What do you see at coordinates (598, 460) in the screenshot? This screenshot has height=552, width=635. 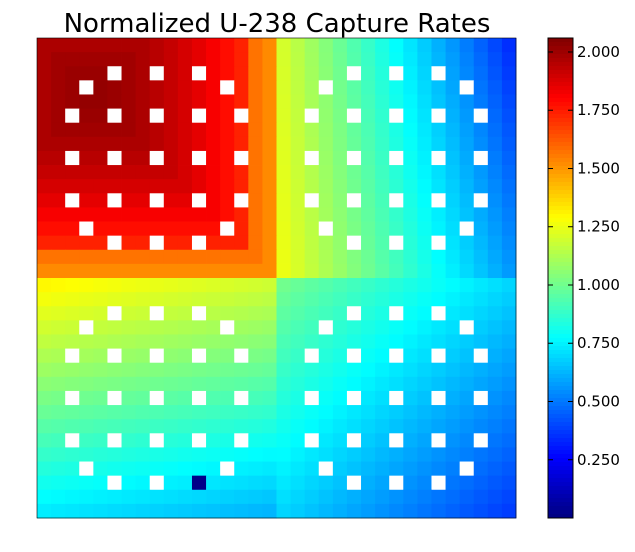 I see `colorbar-tick-label: 0.250` at bounding box center [598, 460].